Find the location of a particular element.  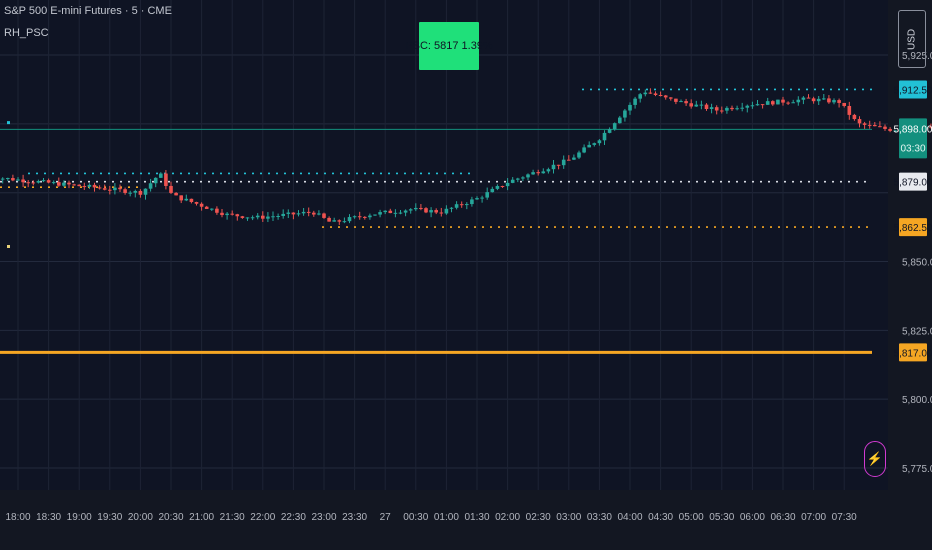

marker-dot is located at coordinates (8, 123).